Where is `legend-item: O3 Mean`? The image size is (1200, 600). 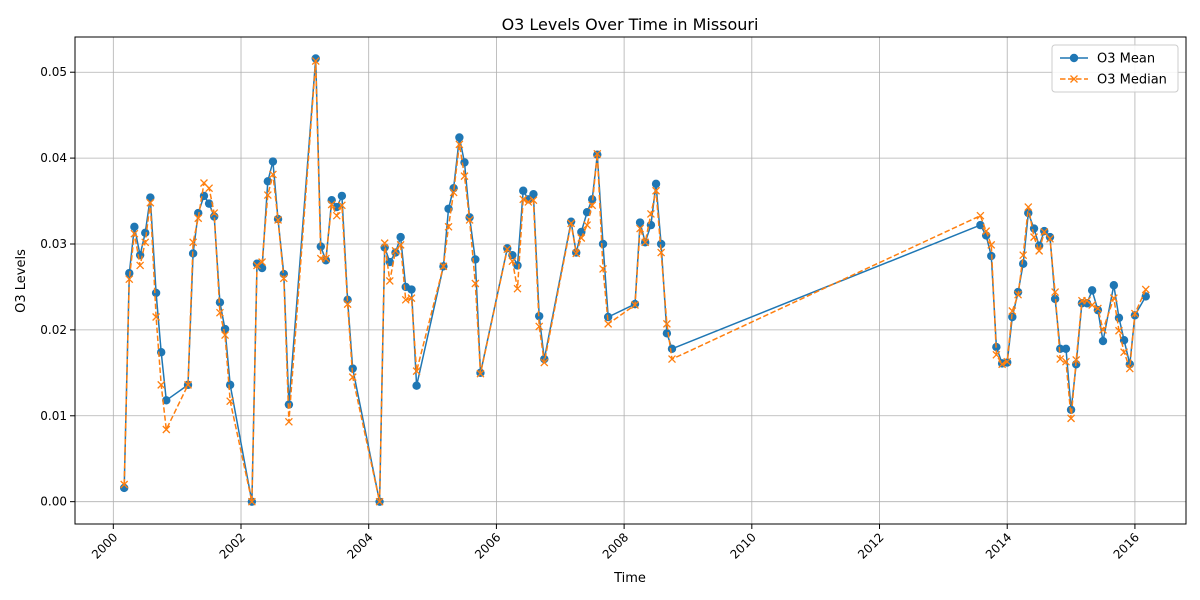
legend-item: O3 Mean is located at coordinates (1107, 59).